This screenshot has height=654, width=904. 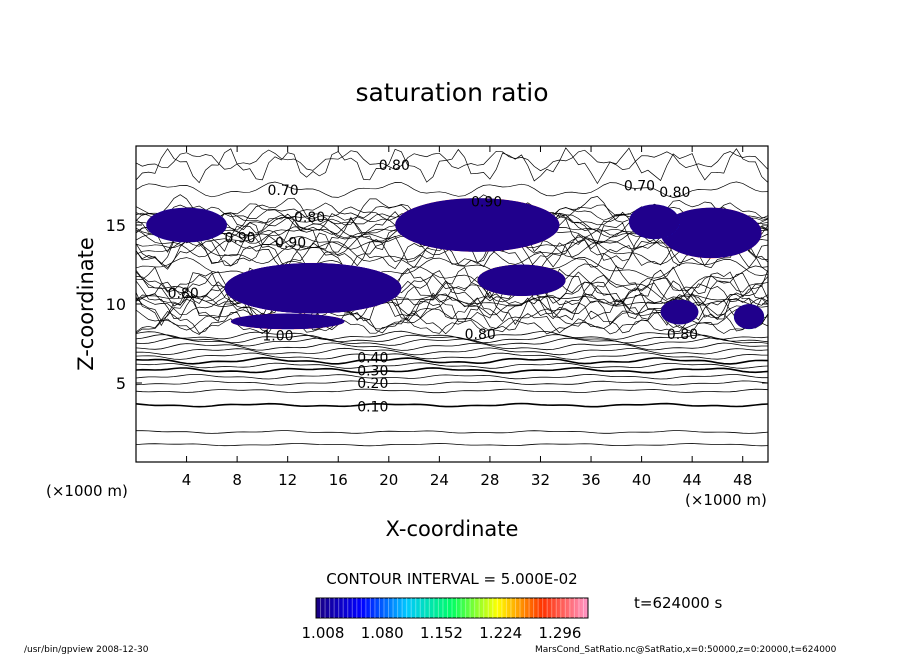 What do you see at coordinates (452, 529) in the screenshot?
I see `x-axis-label: X-coordinate` at bounding box center [452, 529].